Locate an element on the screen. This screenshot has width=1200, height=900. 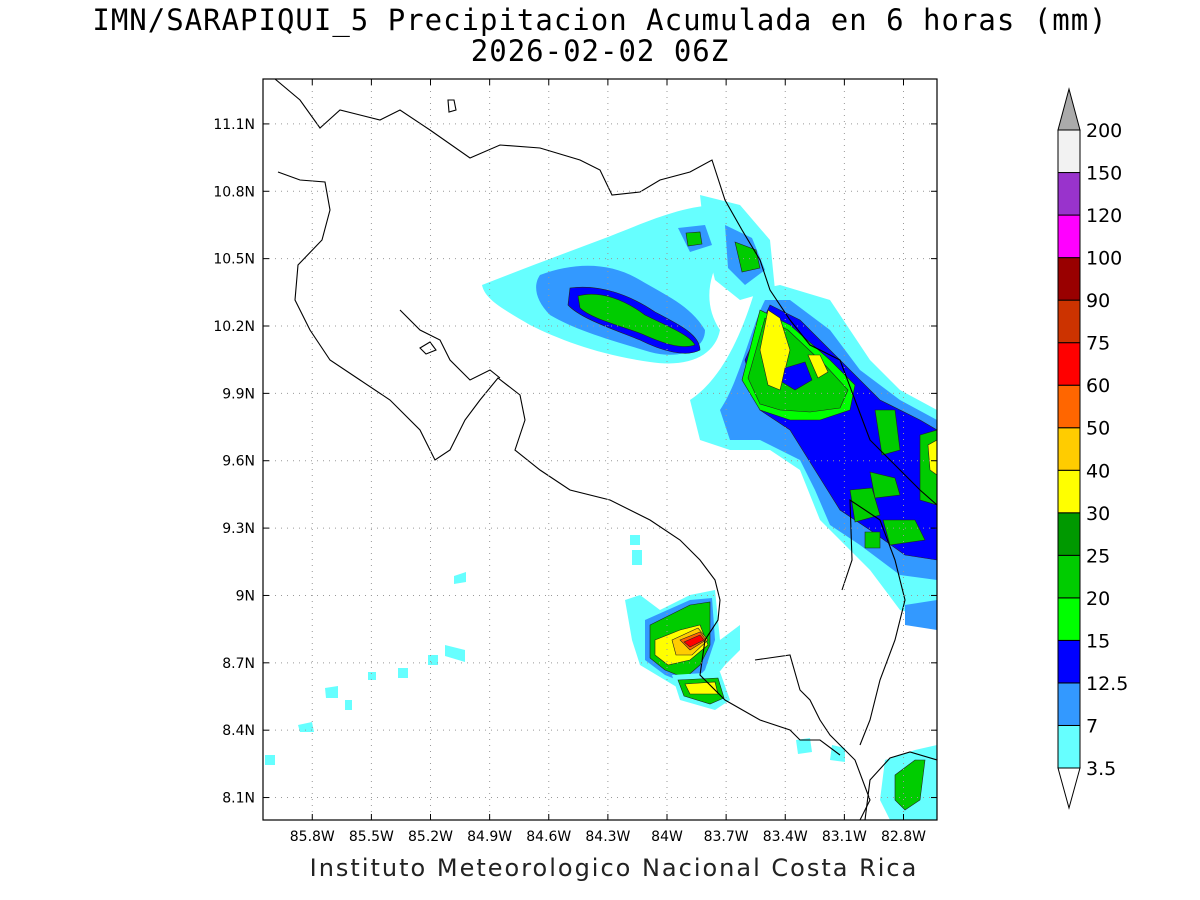
lon-tick-label: 84.6W is located at coordinates (548, 837).